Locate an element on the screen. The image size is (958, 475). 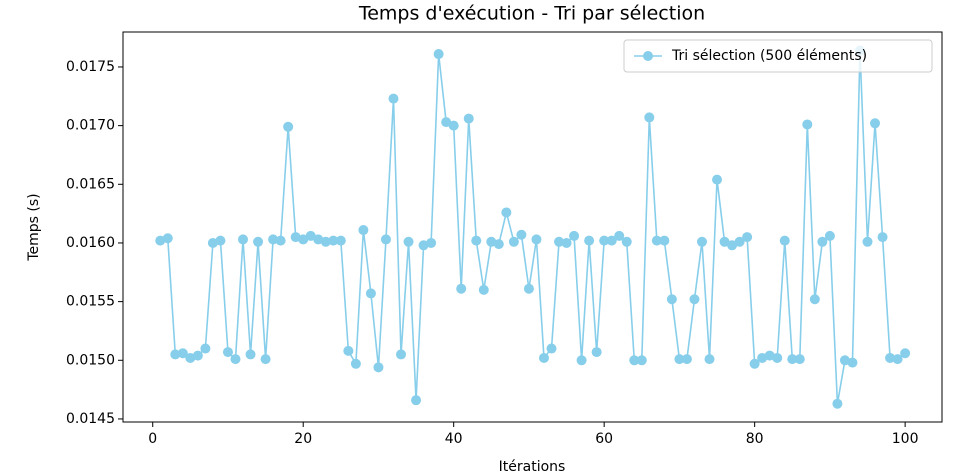
x-axis-label: Itérations is located at coordinates (532, 467).